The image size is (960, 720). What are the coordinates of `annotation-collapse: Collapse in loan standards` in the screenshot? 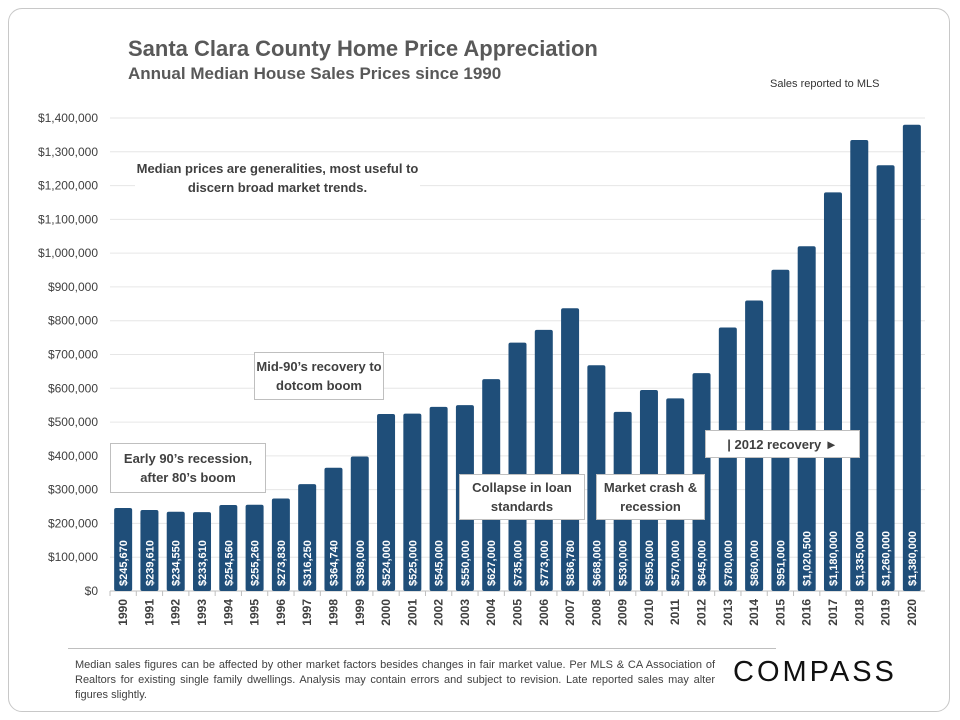 It's located at (522, 497).